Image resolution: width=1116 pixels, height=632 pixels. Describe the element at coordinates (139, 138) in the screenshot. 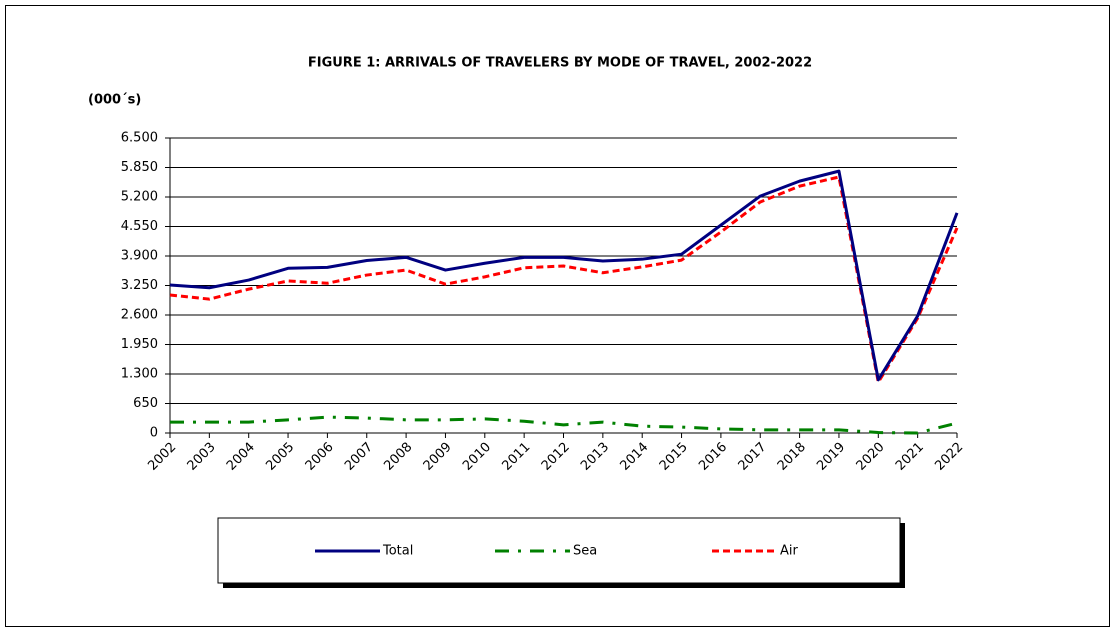

I see `y-tick-label: 6.500` at that location.